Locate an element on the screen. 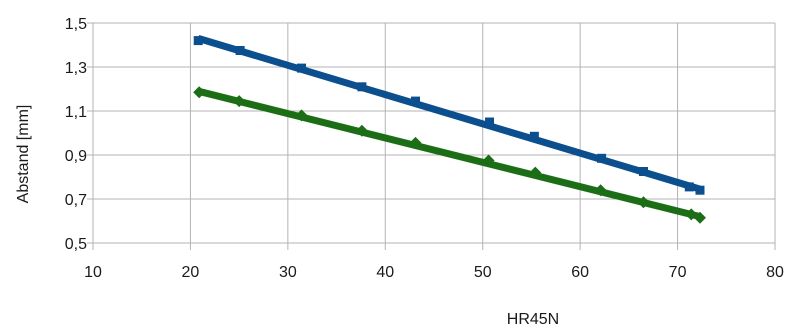 The height and width of the screenshot is (326, 804). x-tick-label: 40 is located at coordinates (385, 272).